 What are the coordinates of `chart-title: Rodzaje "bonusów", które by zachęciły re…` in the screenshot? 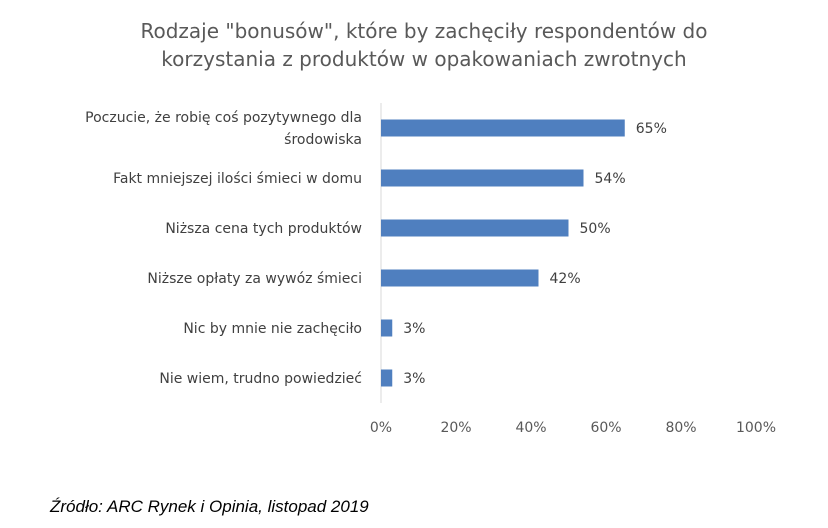 It's located at (424, 45).